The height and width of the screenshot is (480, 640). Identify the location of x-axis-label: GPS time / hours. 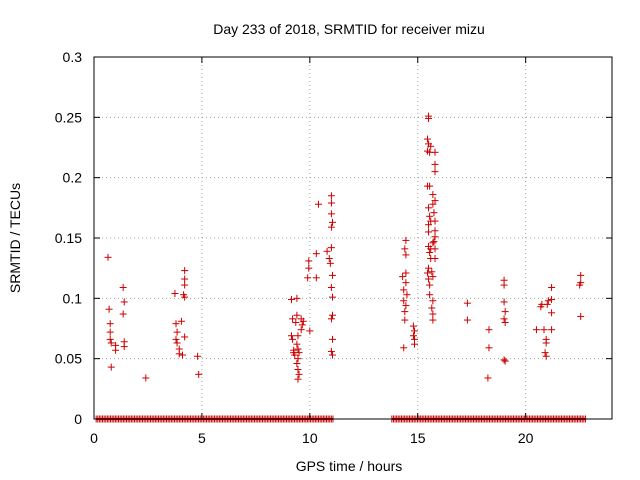
(349, 466).